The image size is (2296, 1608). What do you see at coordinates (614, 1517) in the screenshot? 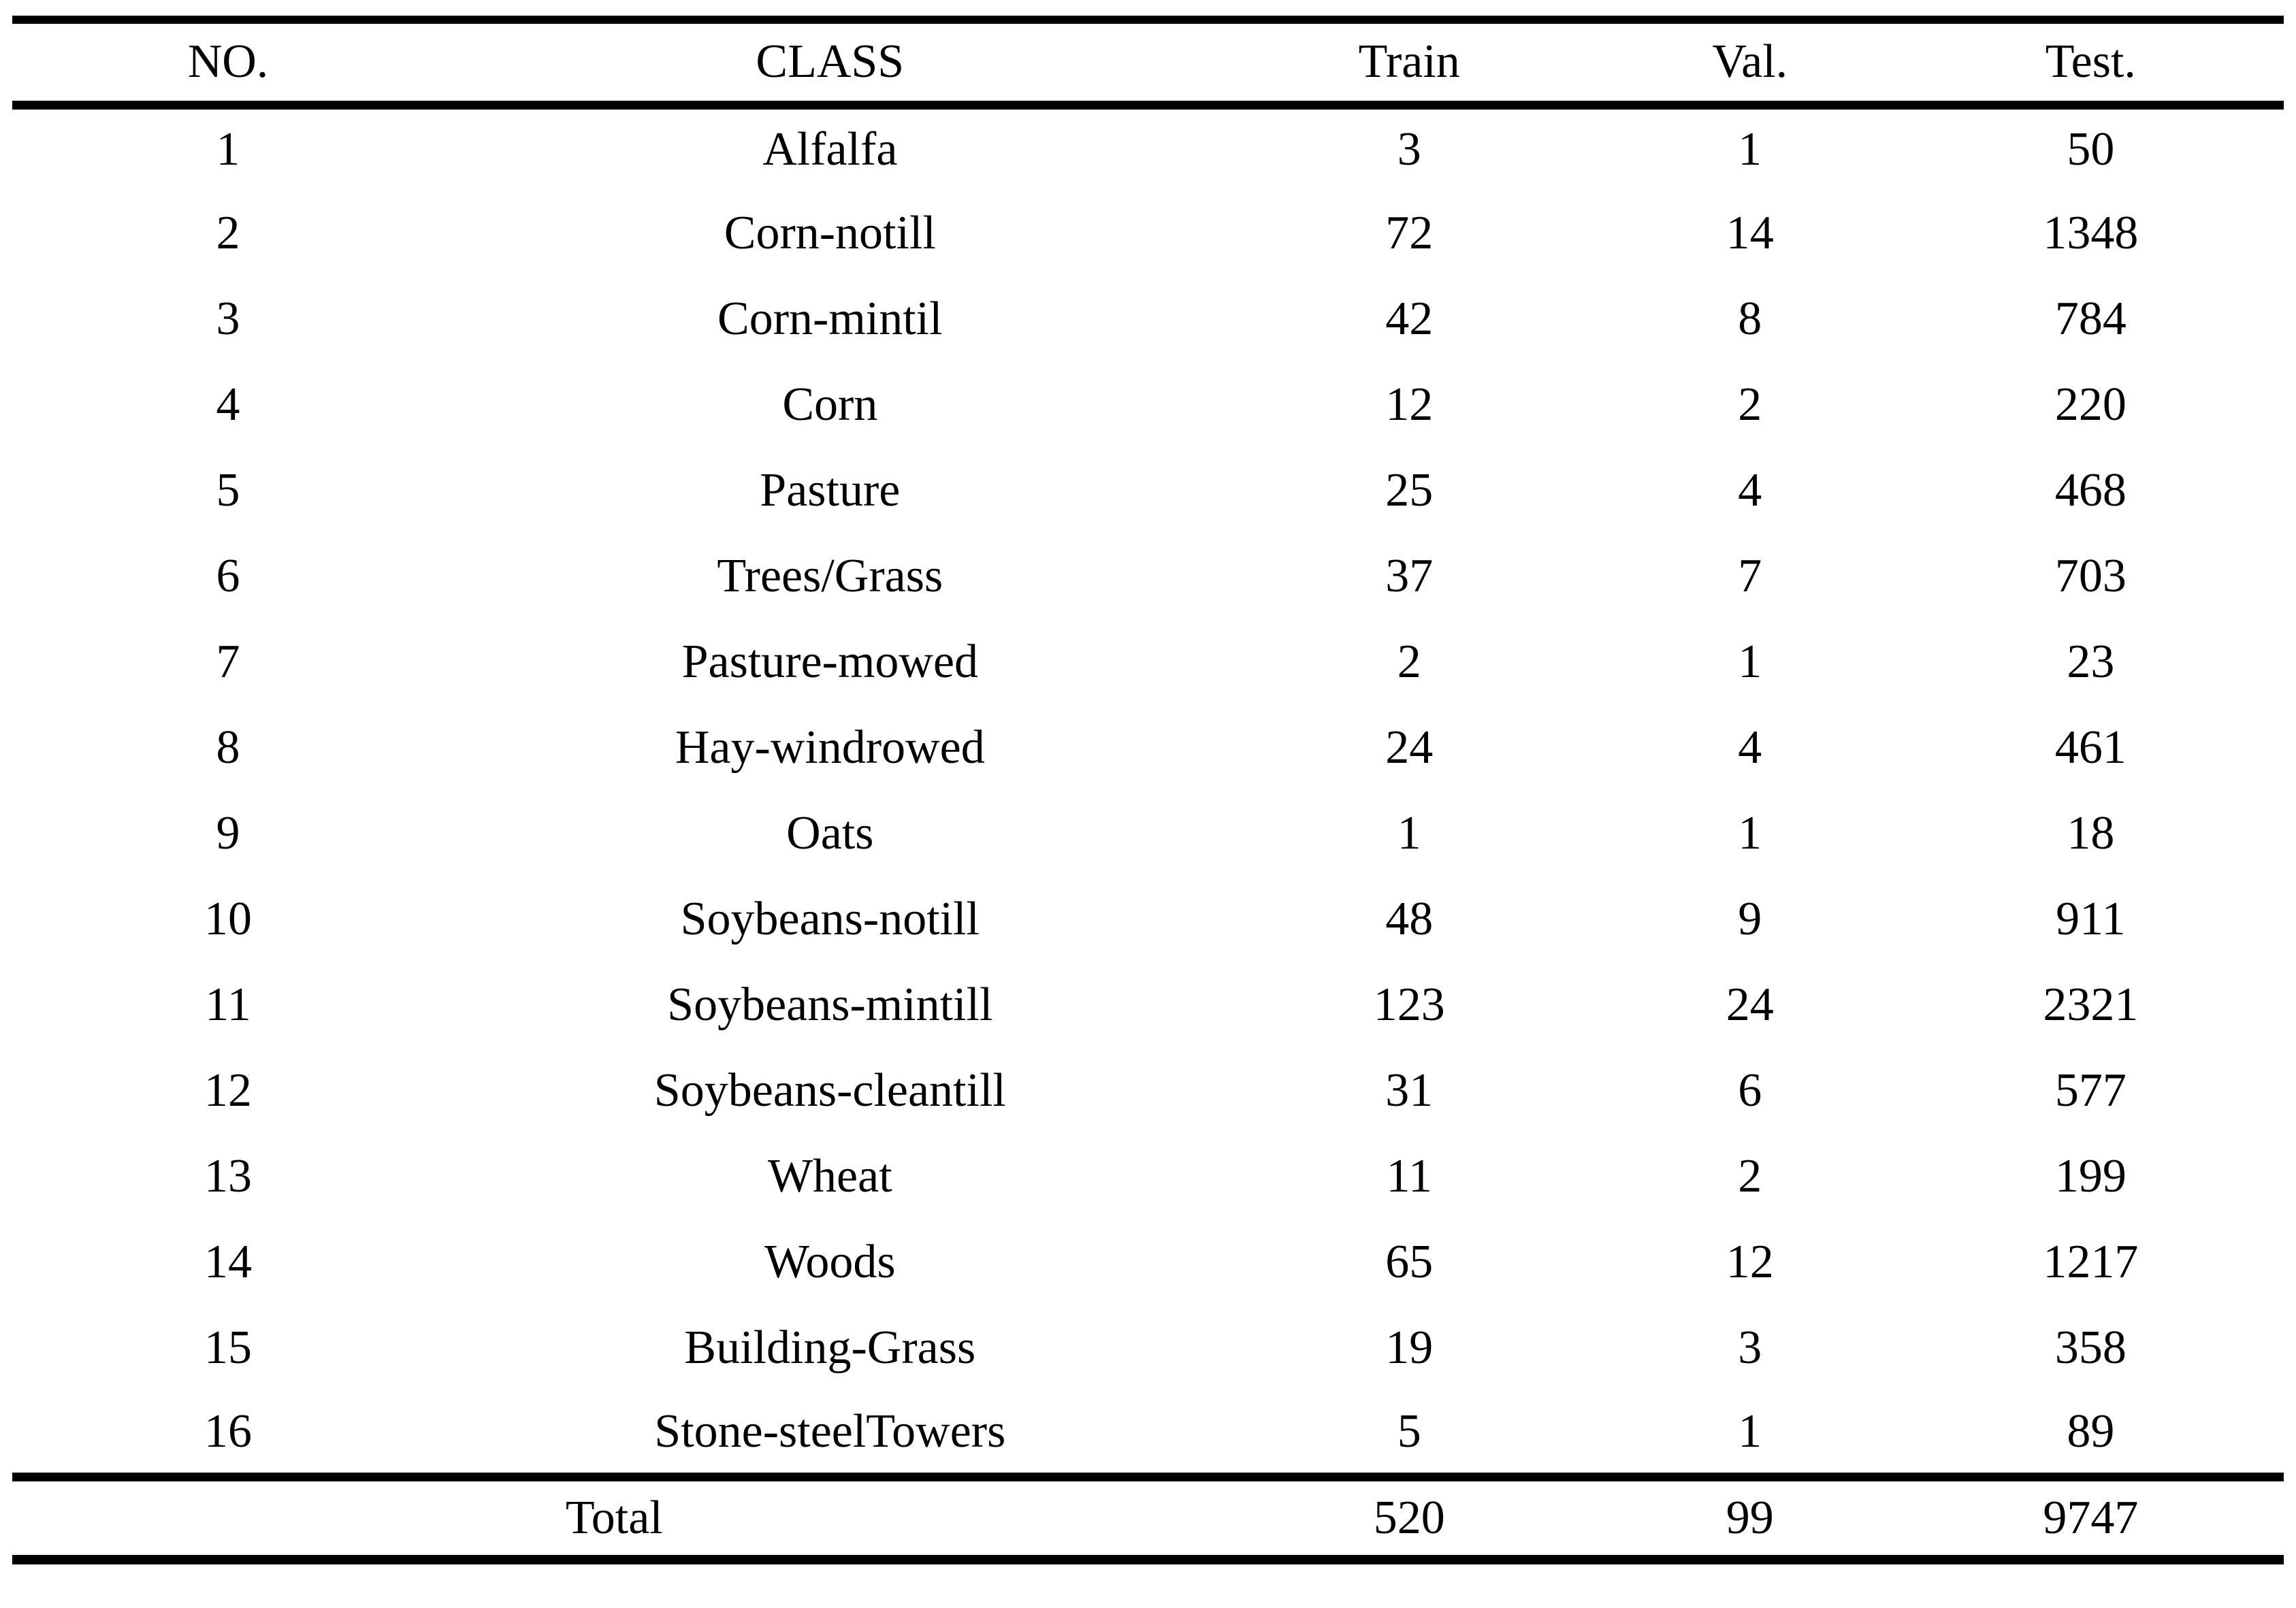
I see `total-label: Total` at bounding box center [614, 1517].